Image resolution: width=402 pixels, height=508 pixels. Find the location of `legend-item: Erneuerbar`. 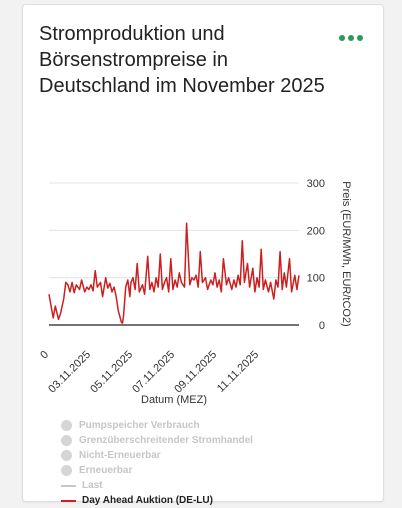

legend-item: Erneuerbar is located at coordinates (157, 470).